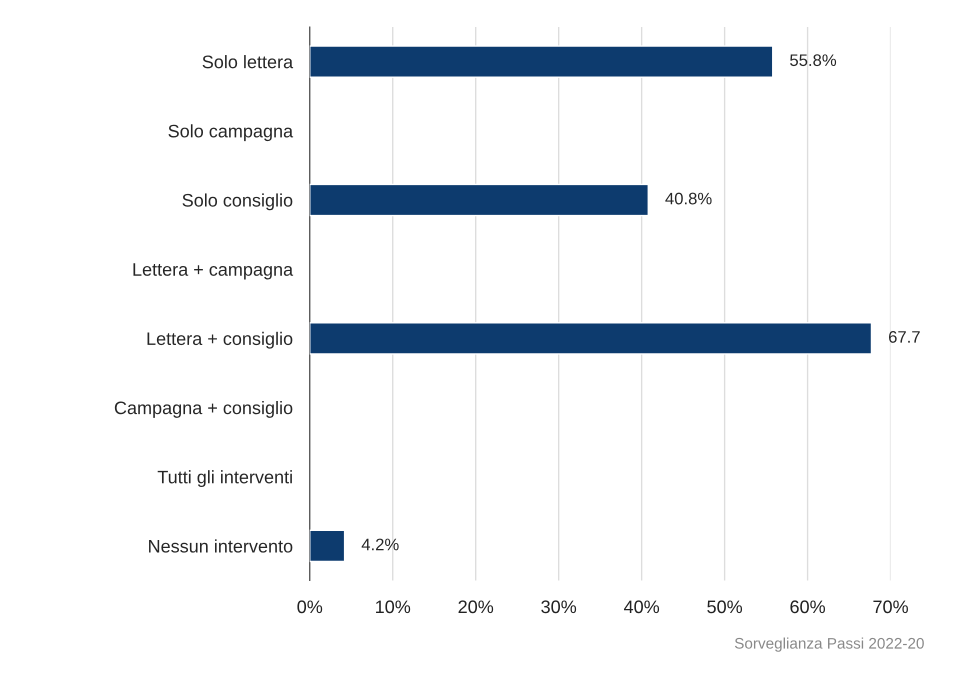  I want to click on y-tick-label: Lettera + campagna, so click(213, 271).